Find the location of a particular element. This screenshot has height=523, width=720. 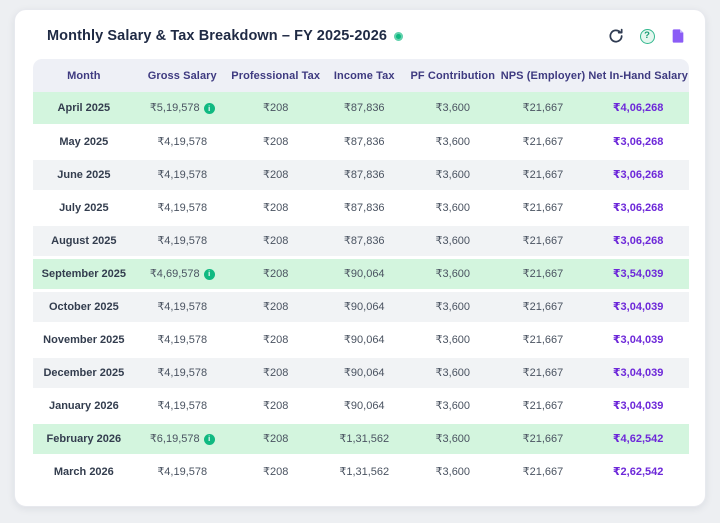

refresh-button is located at coordinates (616, 36).